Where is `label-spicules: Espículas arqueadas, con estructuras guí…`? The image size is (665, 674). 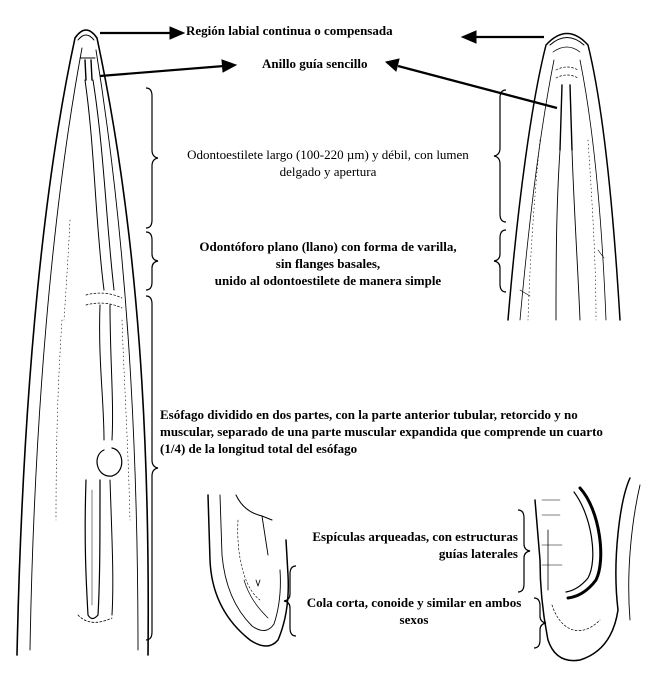 label-spicules: Espículas arqueadas, con estructuras guí… is located at coordinates (400, 545).